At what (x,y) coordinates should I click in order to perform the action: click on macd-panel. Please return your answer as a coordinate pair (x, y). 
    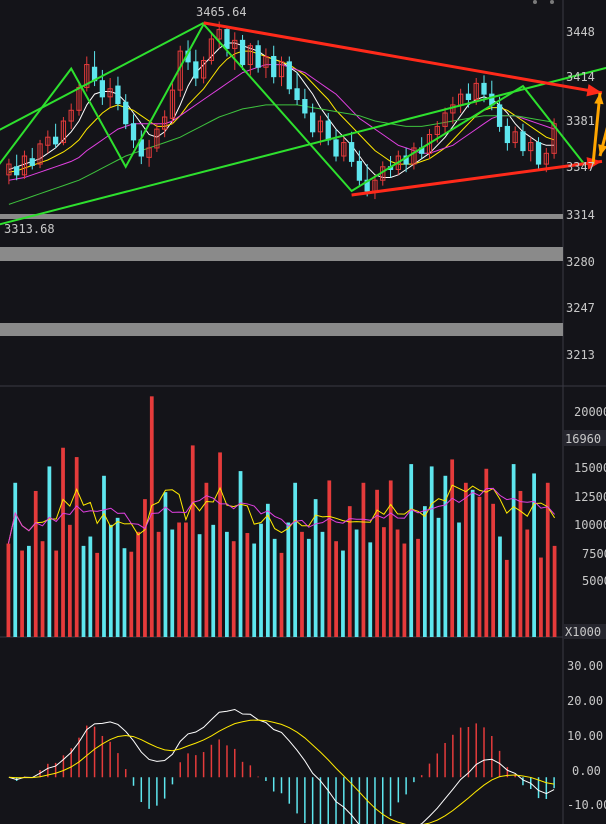
    Looking at the image, I should click on (281, 766).